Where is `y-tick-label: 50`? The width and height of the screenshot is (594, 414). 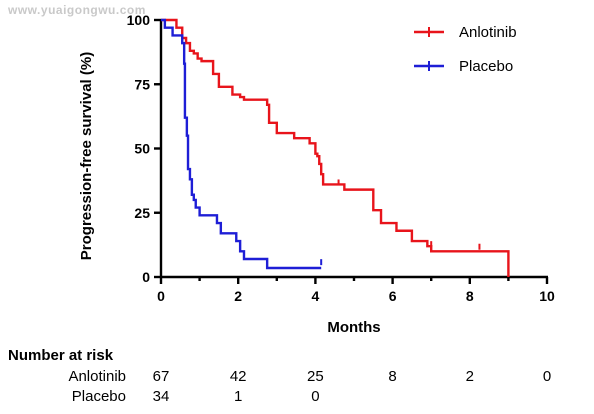 y-tick-label: 50 is located at coordinates (142, 149).